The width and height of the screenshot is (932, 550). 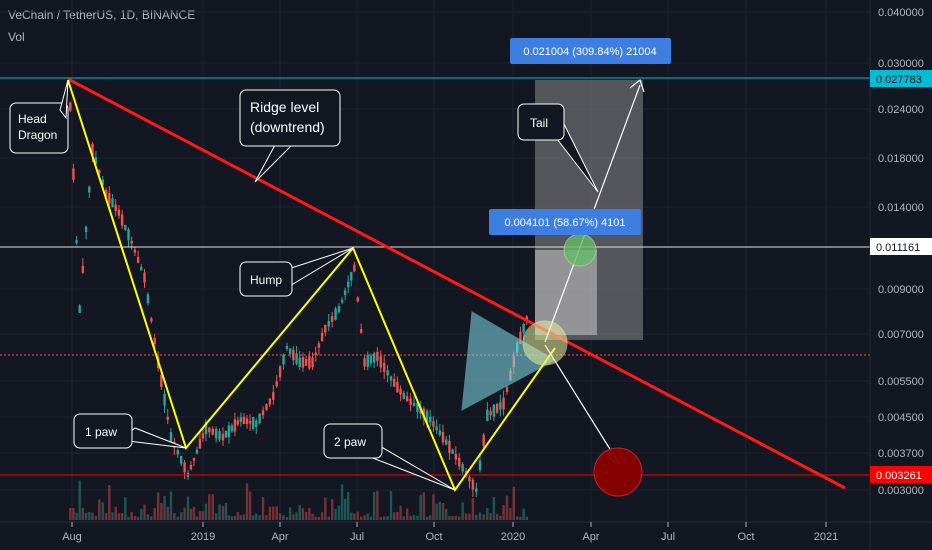 I want to click on y-tick-label: 0.009000, so click(x=901, y=290).